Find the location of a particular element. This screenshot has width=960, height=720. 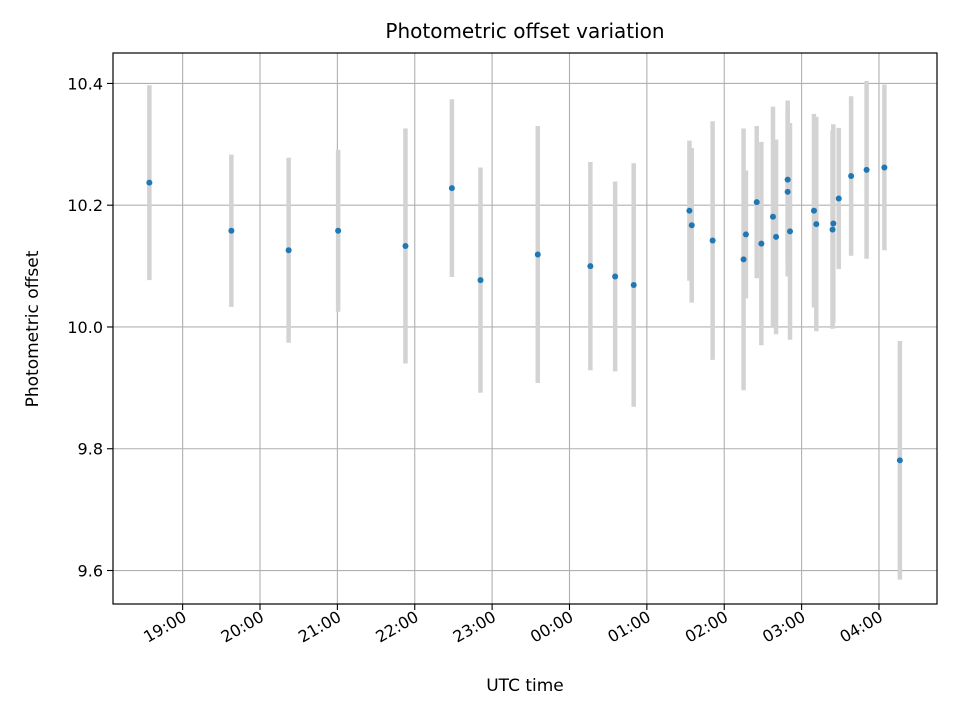

chart-title: Photometric offset variation is located at coordinates (524, 31).